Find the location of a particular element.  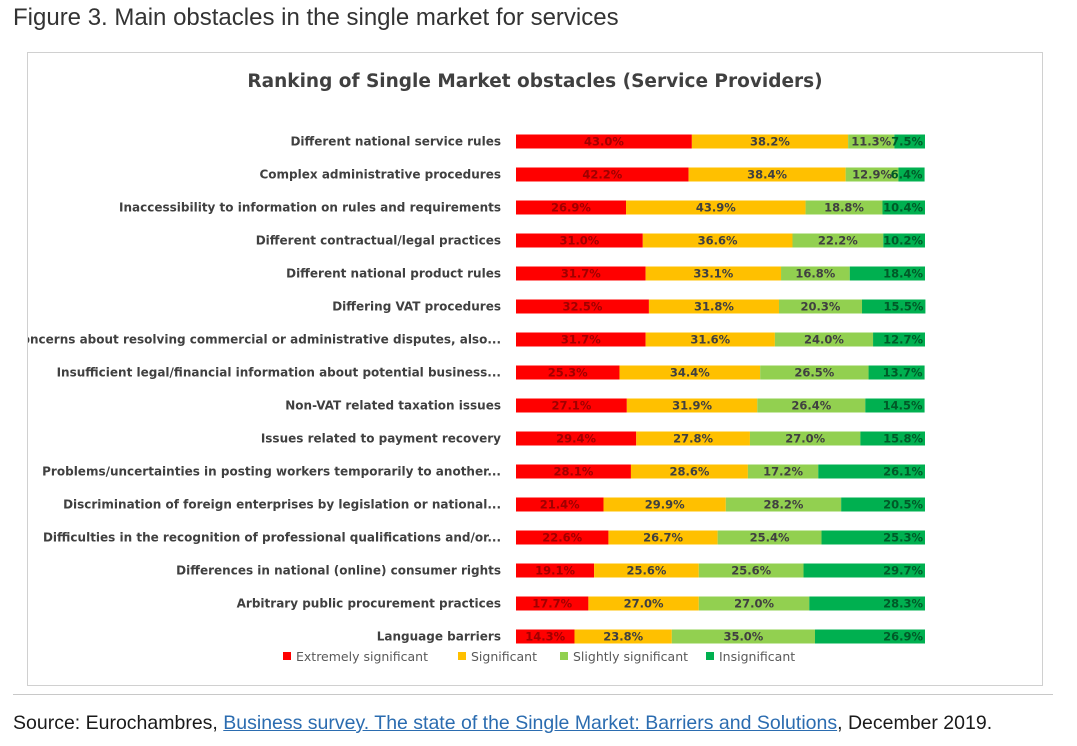

data-label: 24.0% is located at coordinates (824, 340).